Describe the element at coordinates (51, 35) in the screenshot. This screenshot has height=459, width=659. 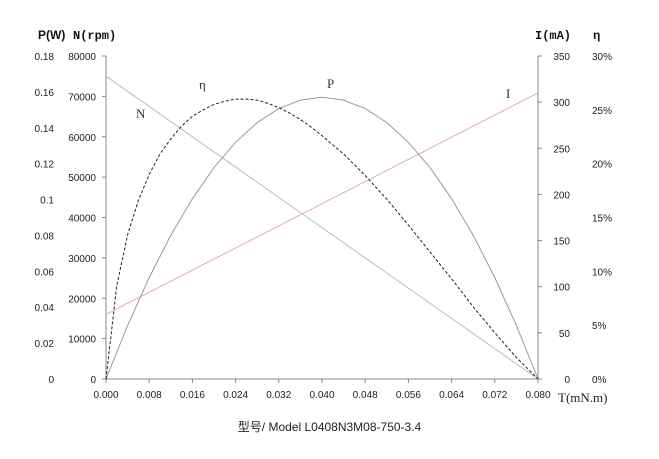
I see `power-axis-label: P(W)` at that location.